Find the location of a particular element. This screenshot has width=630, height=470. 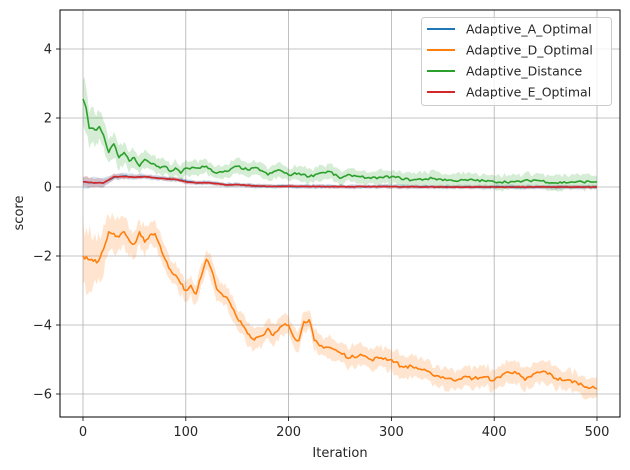

y-tick-label: −6 is located at coordinates (42, 395).